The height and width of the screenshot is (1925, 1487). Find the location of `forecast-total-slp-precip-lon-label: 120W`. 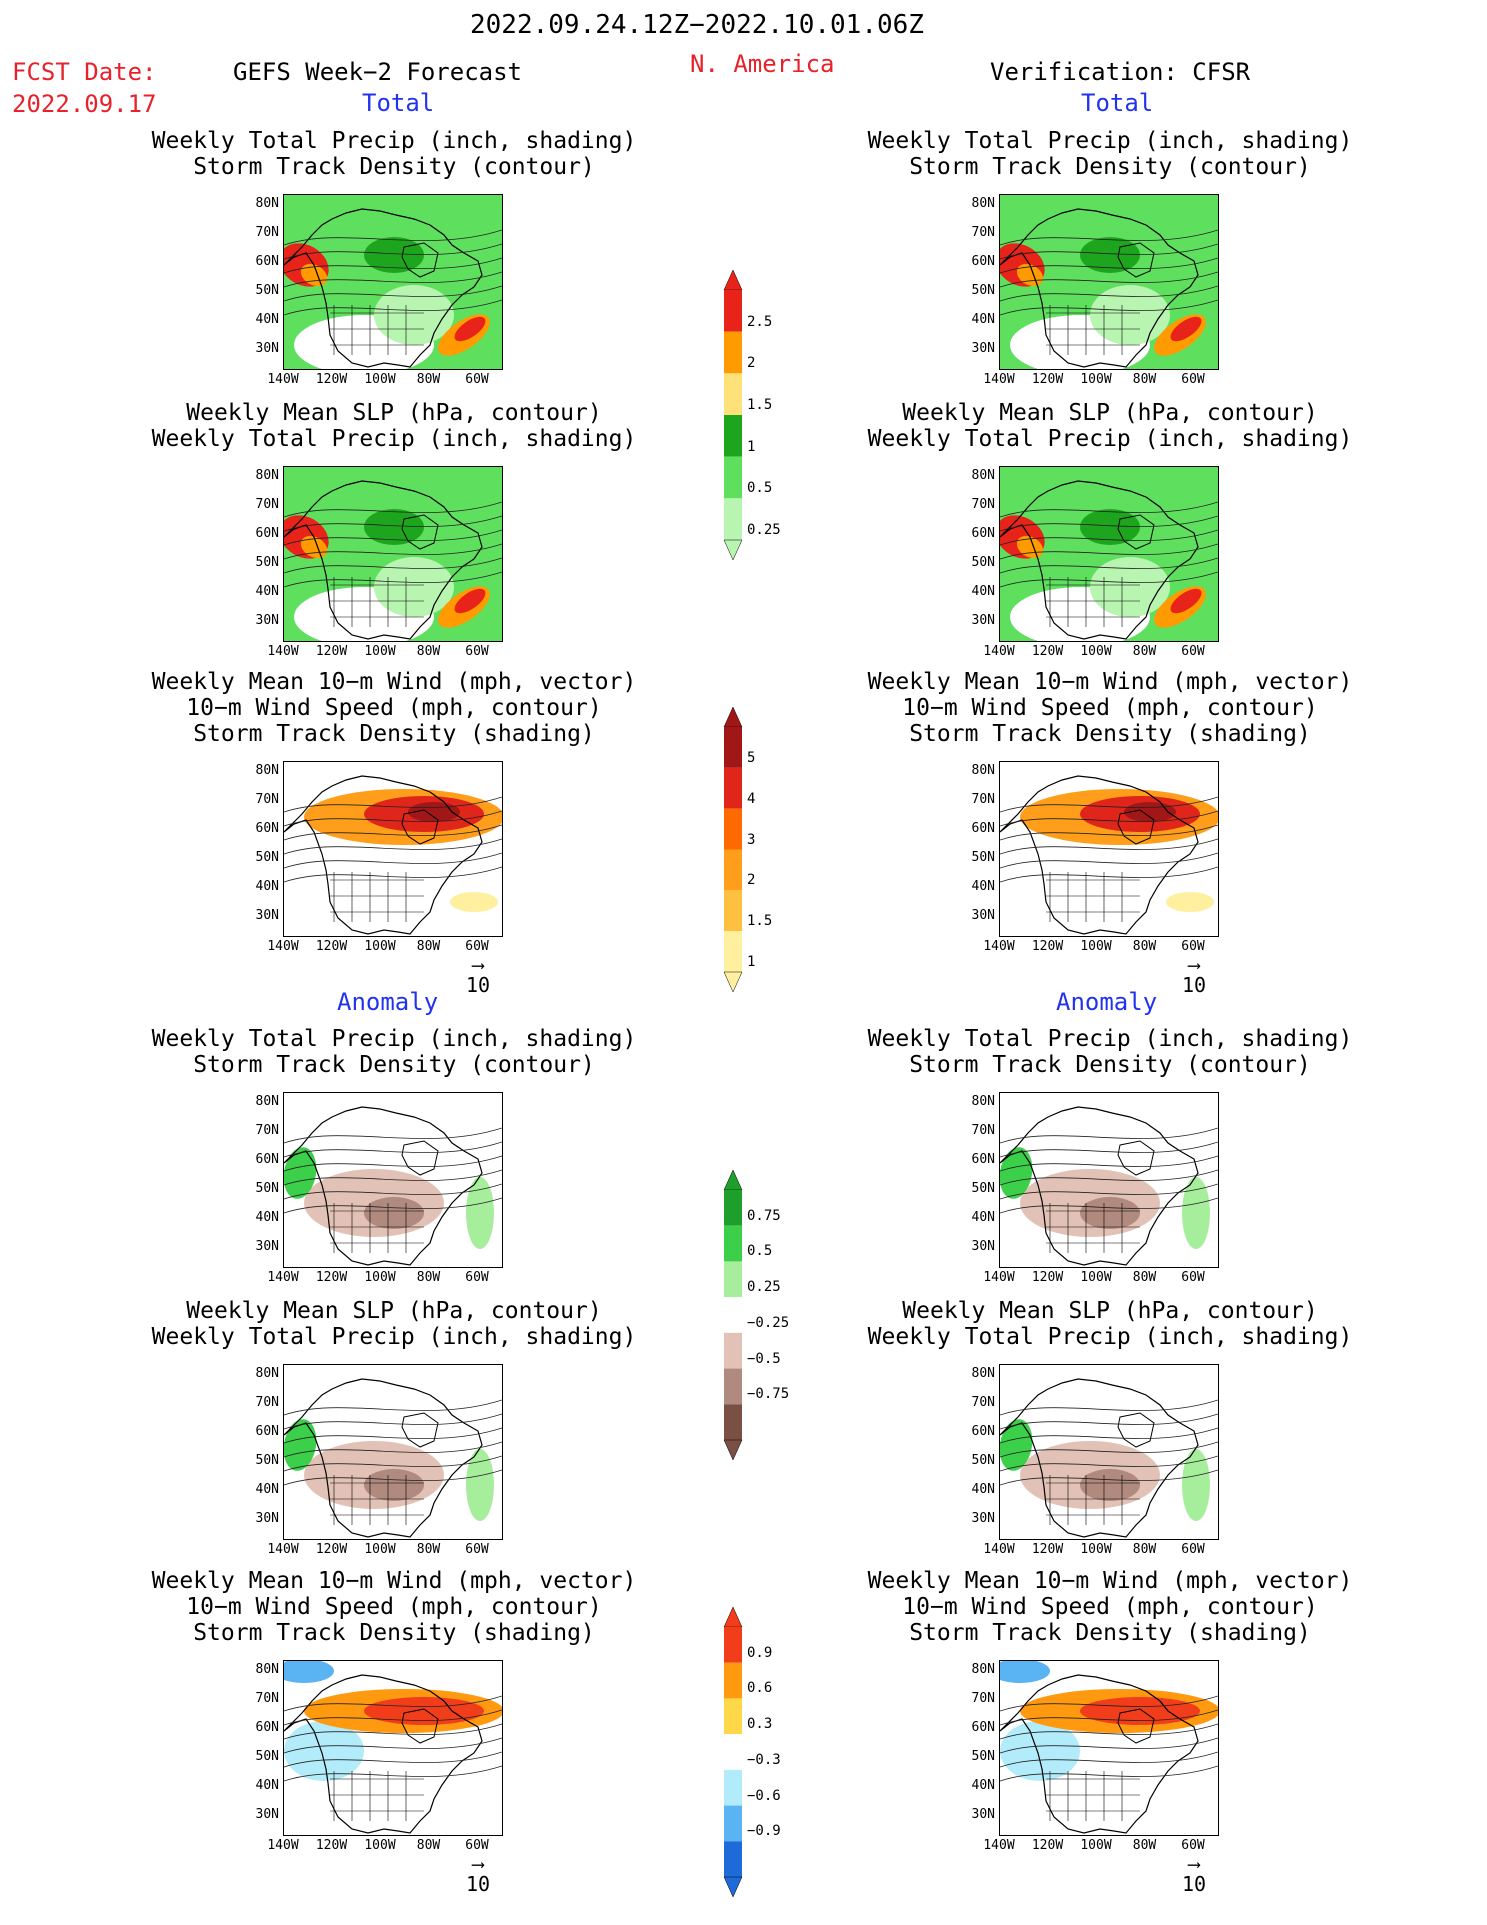

forecast-total-slp-precip-lon-label: 120W is located at coordinates (331, 651).